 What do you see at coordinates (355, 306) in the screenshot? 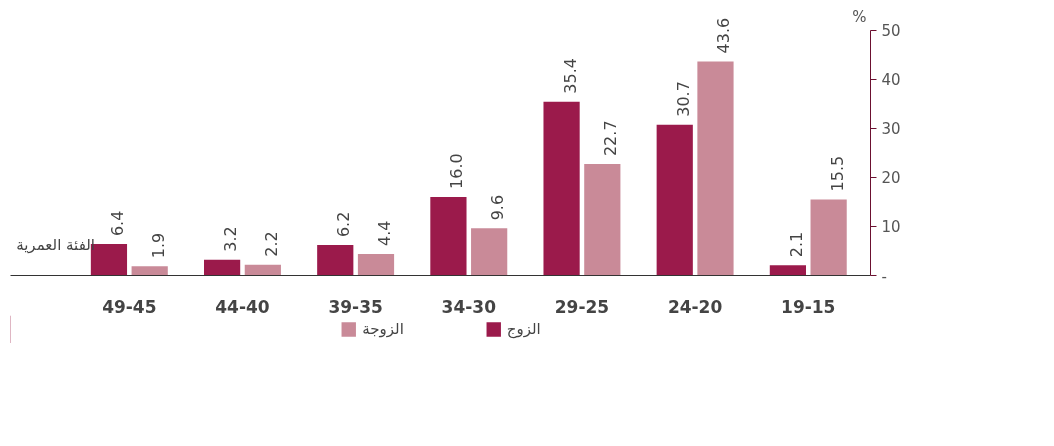
I see `x-tick-label: 39-35` at bounding box center [355, 306].